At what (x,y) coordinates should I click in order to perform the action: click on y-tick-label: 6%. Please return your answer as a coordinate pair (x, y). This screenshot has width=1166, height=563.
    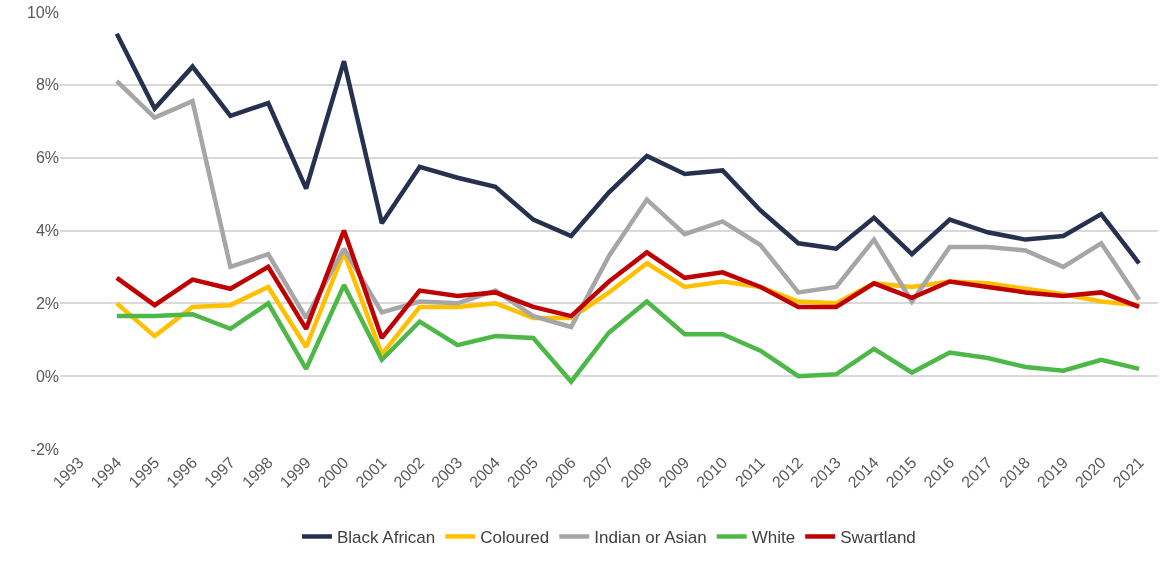
    Looking at the image, I should click on (47, 158).